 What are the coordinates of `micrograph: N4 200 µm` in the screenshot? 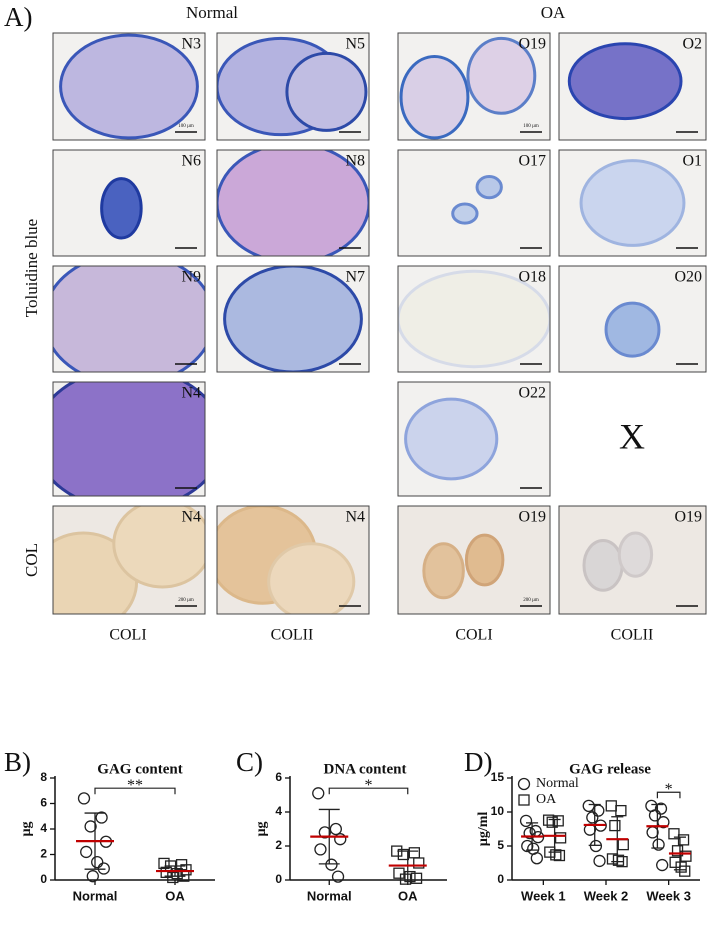 It's located at (129, 560).